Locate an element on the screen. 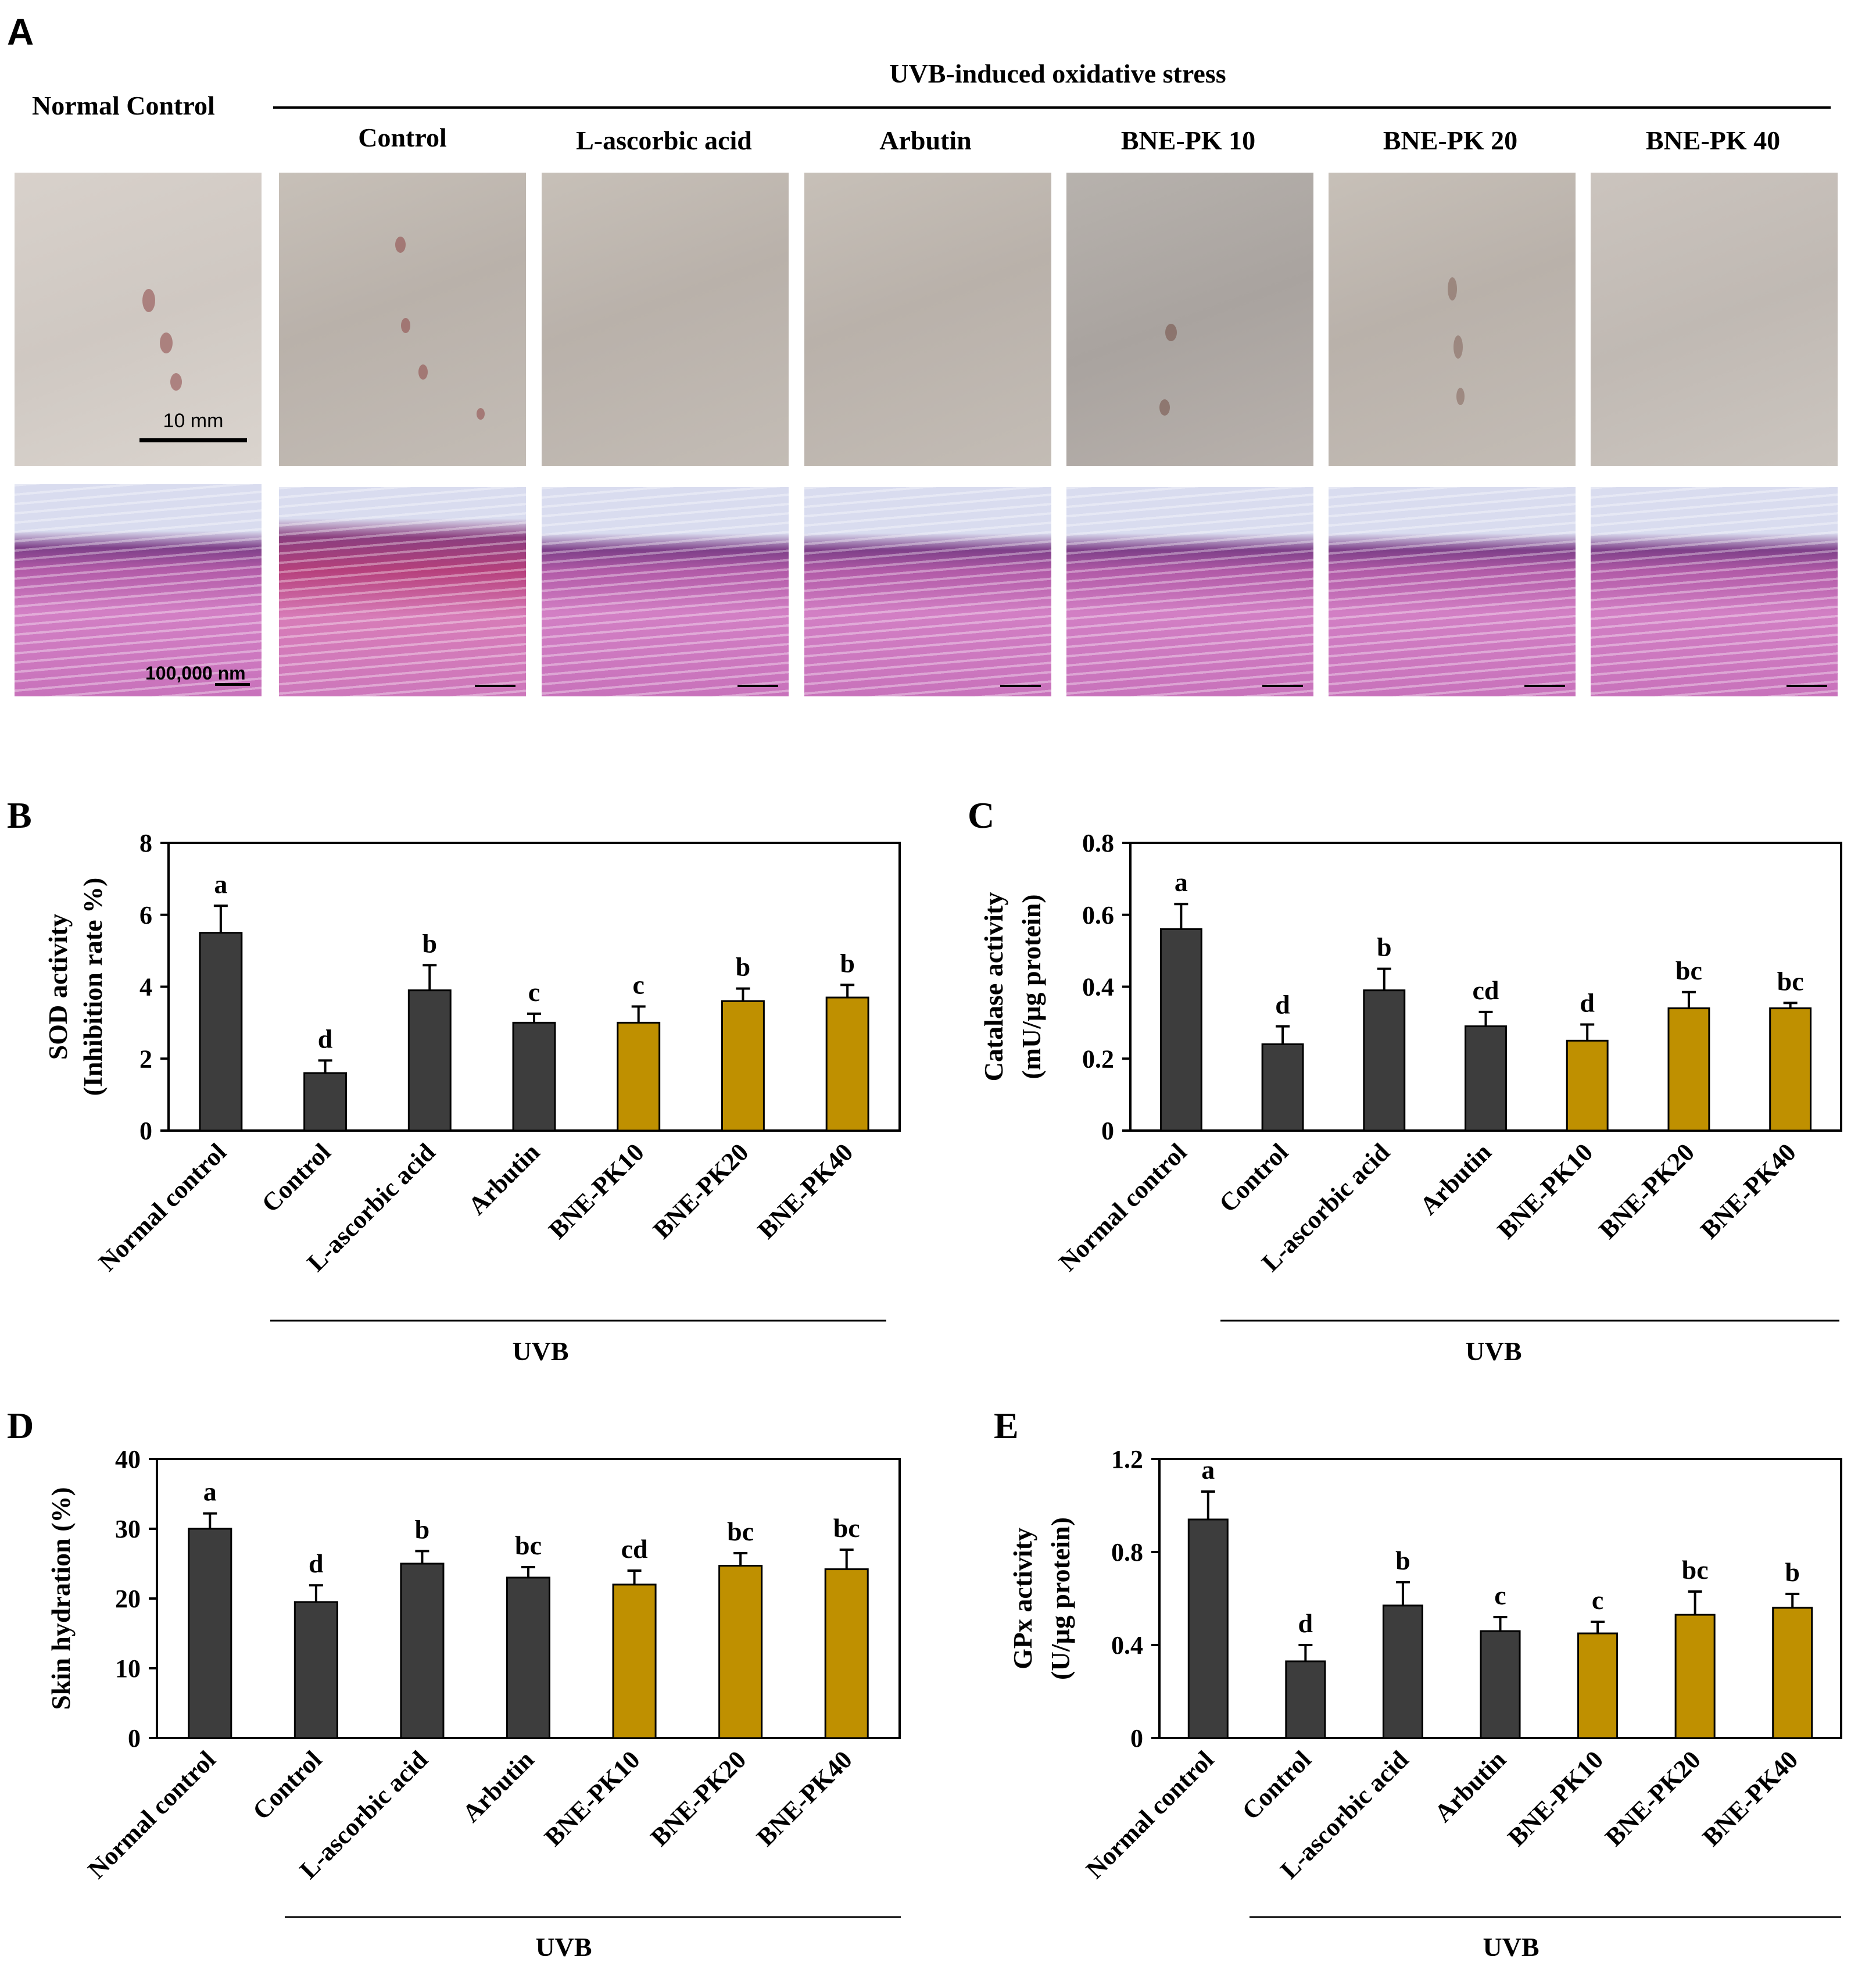 This screenshot has width=1876, height=1981. column-heading: Control is located at coordinates (402, 138).